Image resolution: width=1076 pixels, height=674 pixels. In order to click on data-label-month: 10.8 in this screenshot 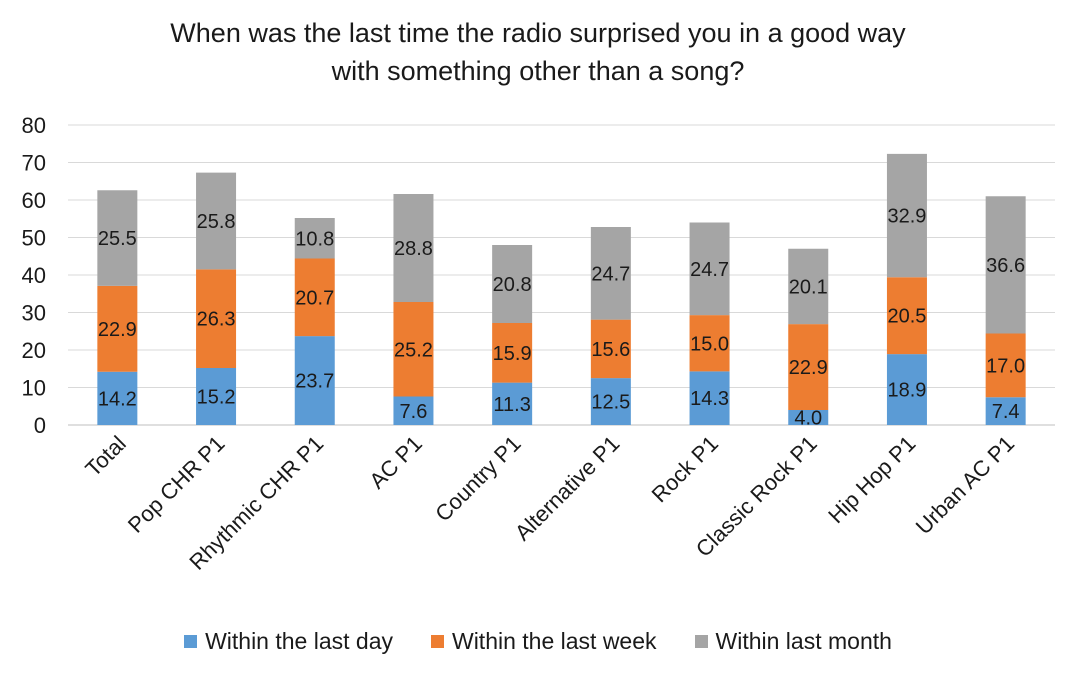, I will do `click(314, 239)`.